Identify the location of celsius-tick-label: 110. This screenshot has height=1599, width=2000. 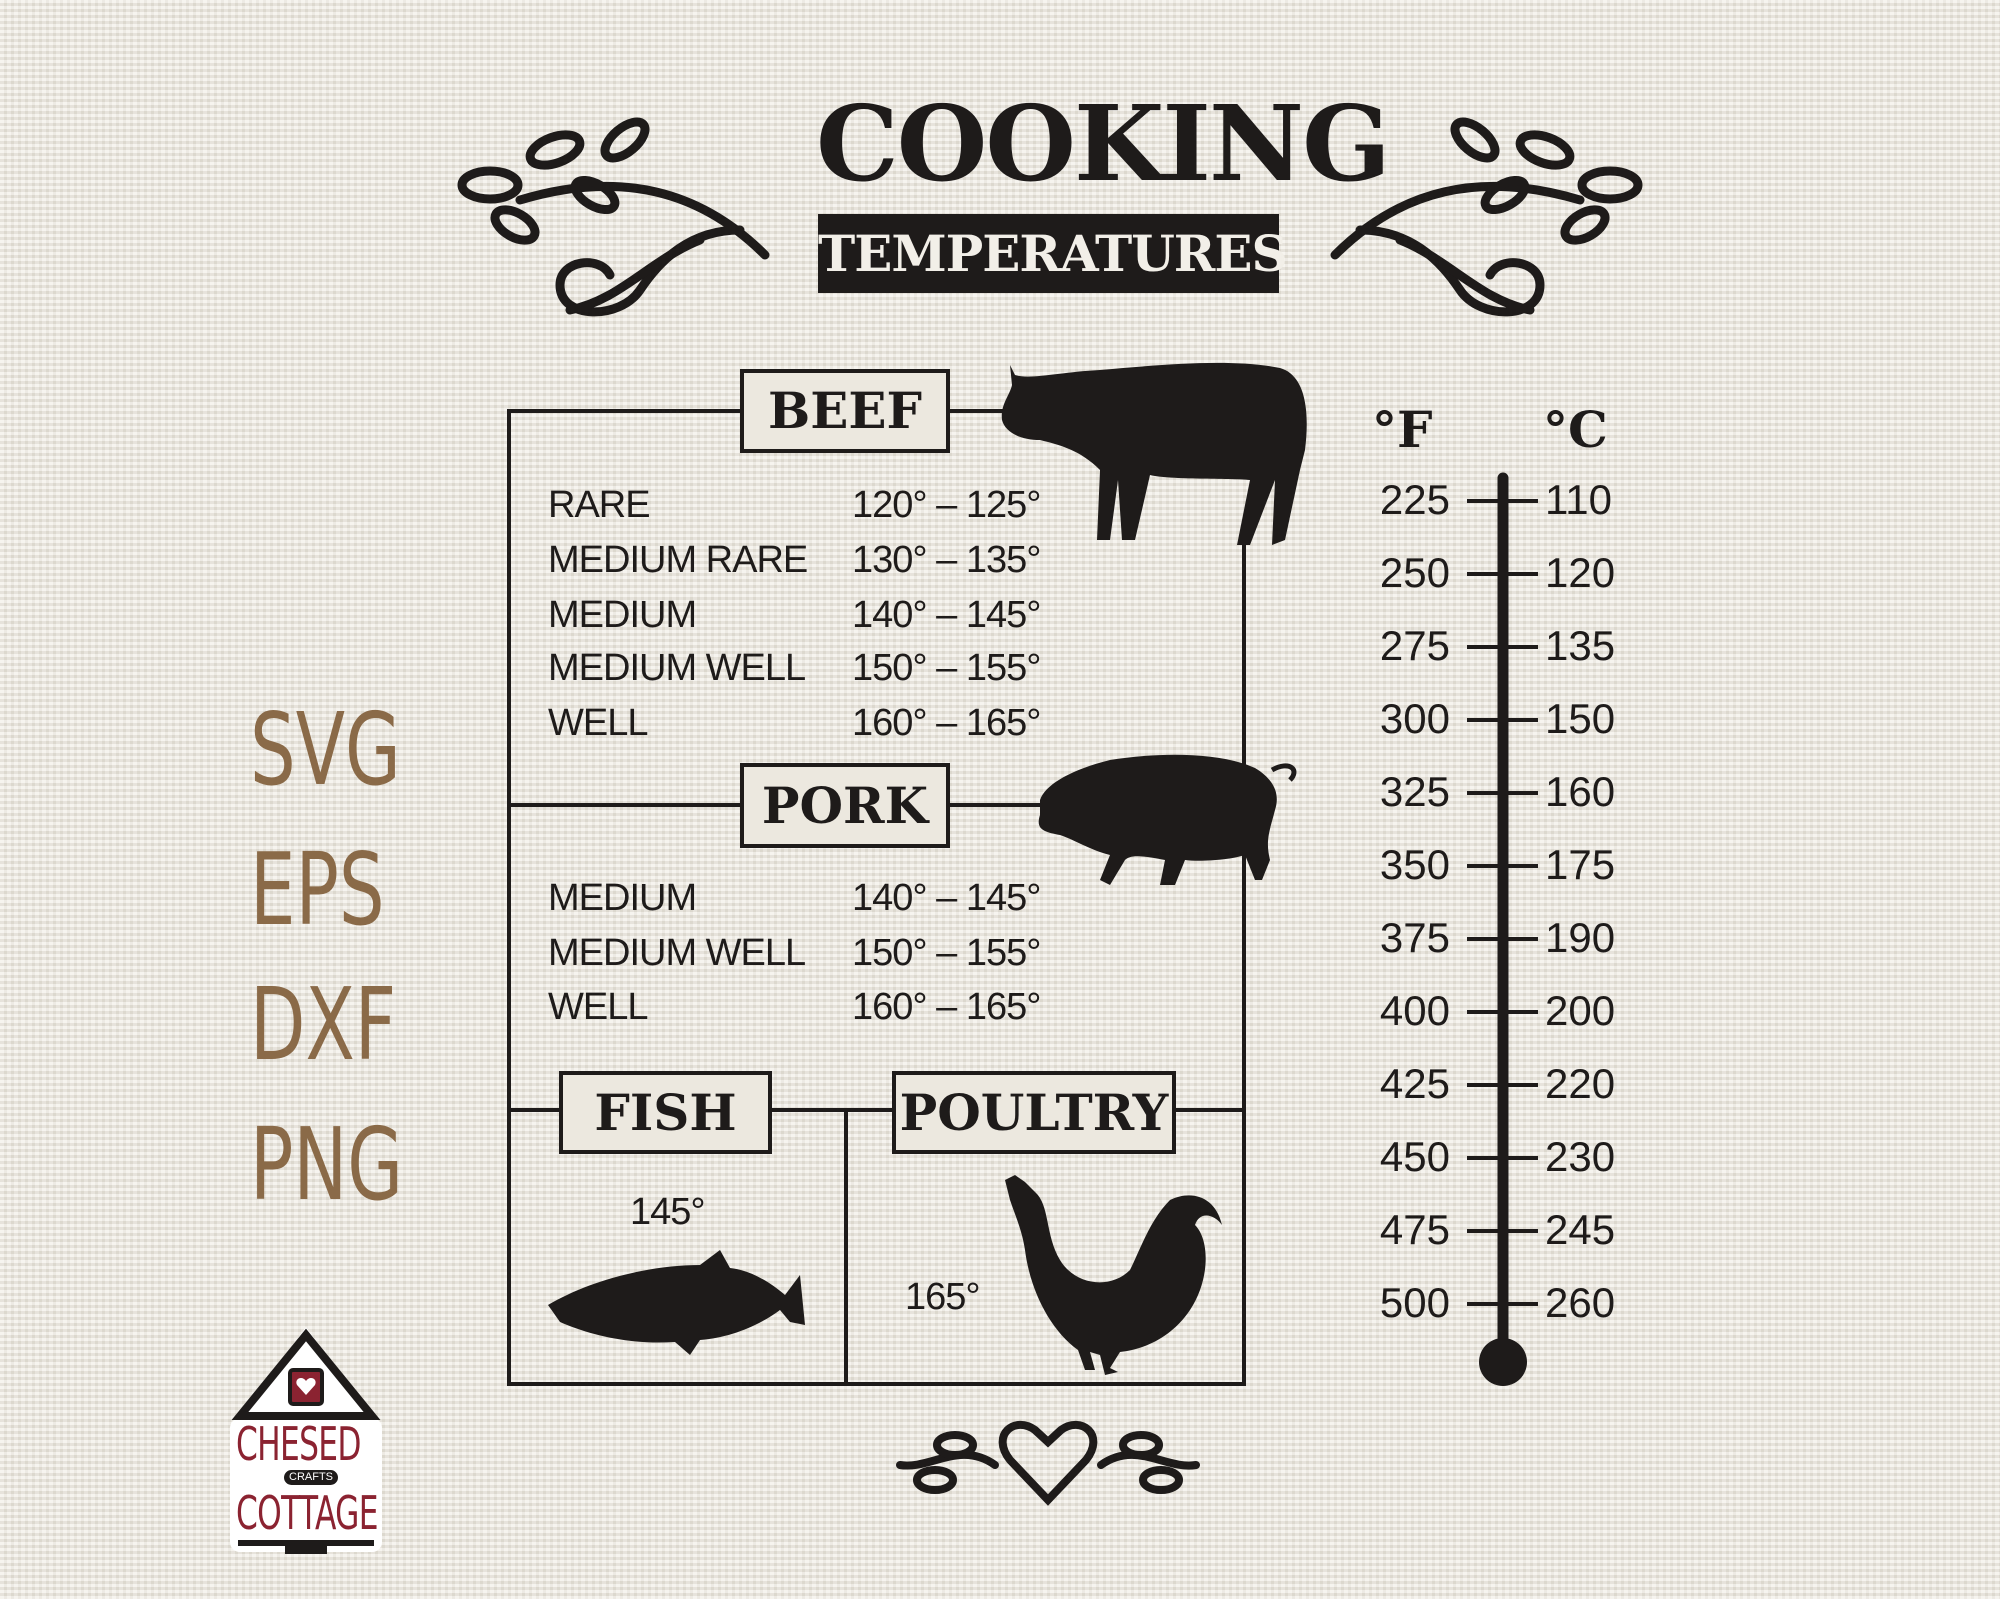
(1578, 499).